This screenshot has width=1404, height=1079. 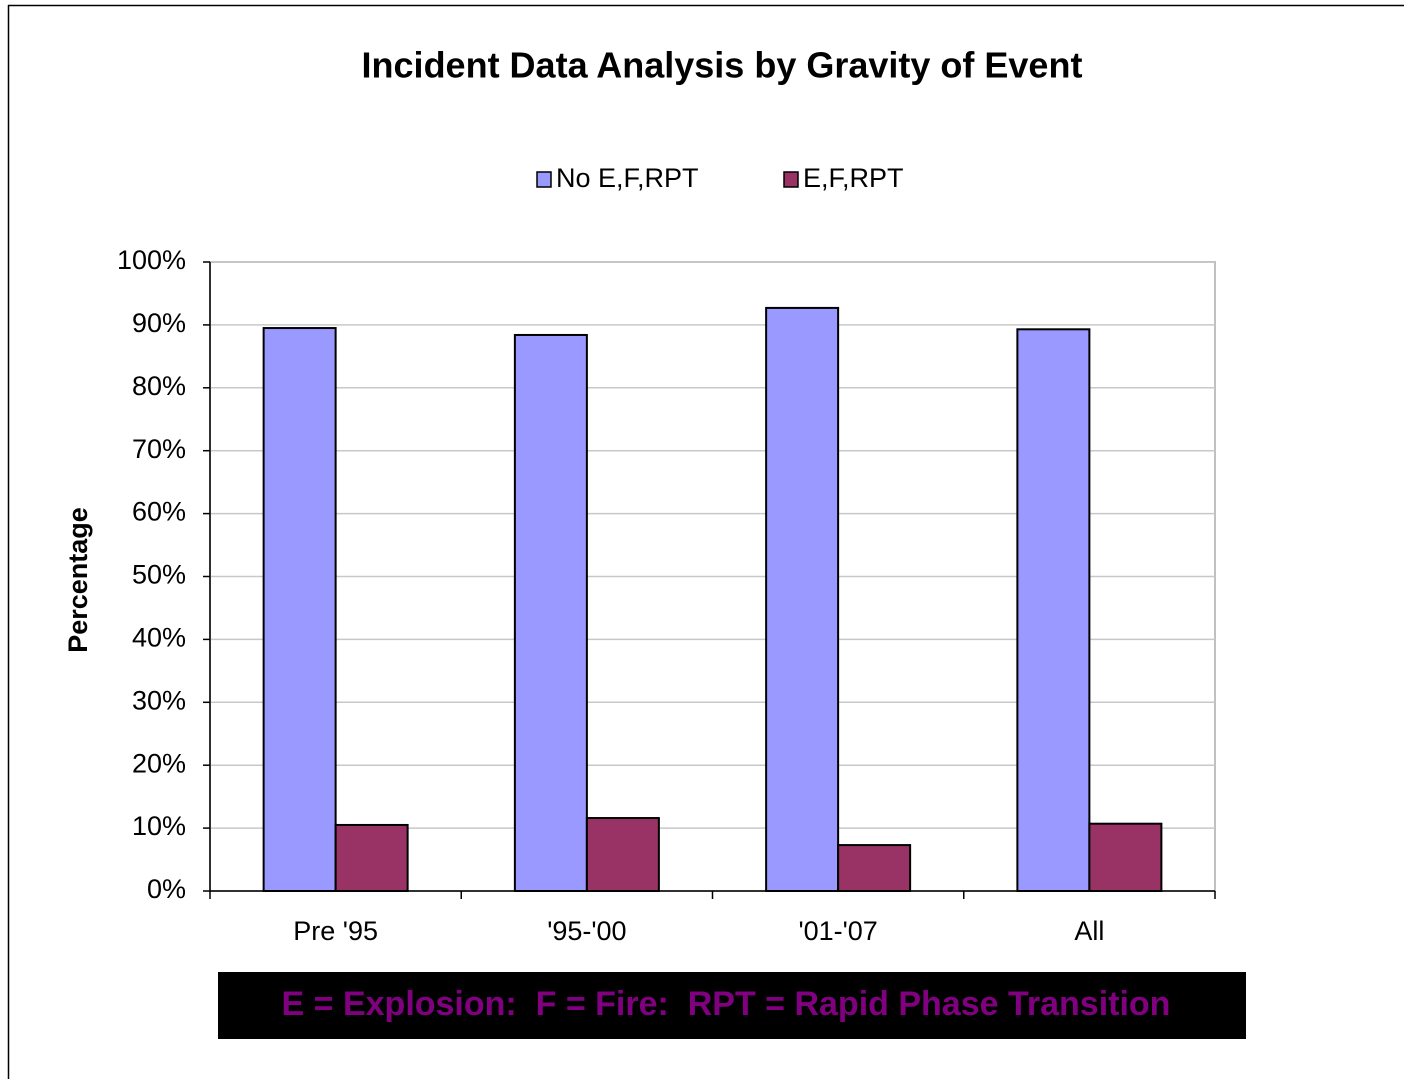 What do you see at coordinates (159, 826) in the screenshot?
I see `y-tick-label: 10%` at bounding box center [159, 826].